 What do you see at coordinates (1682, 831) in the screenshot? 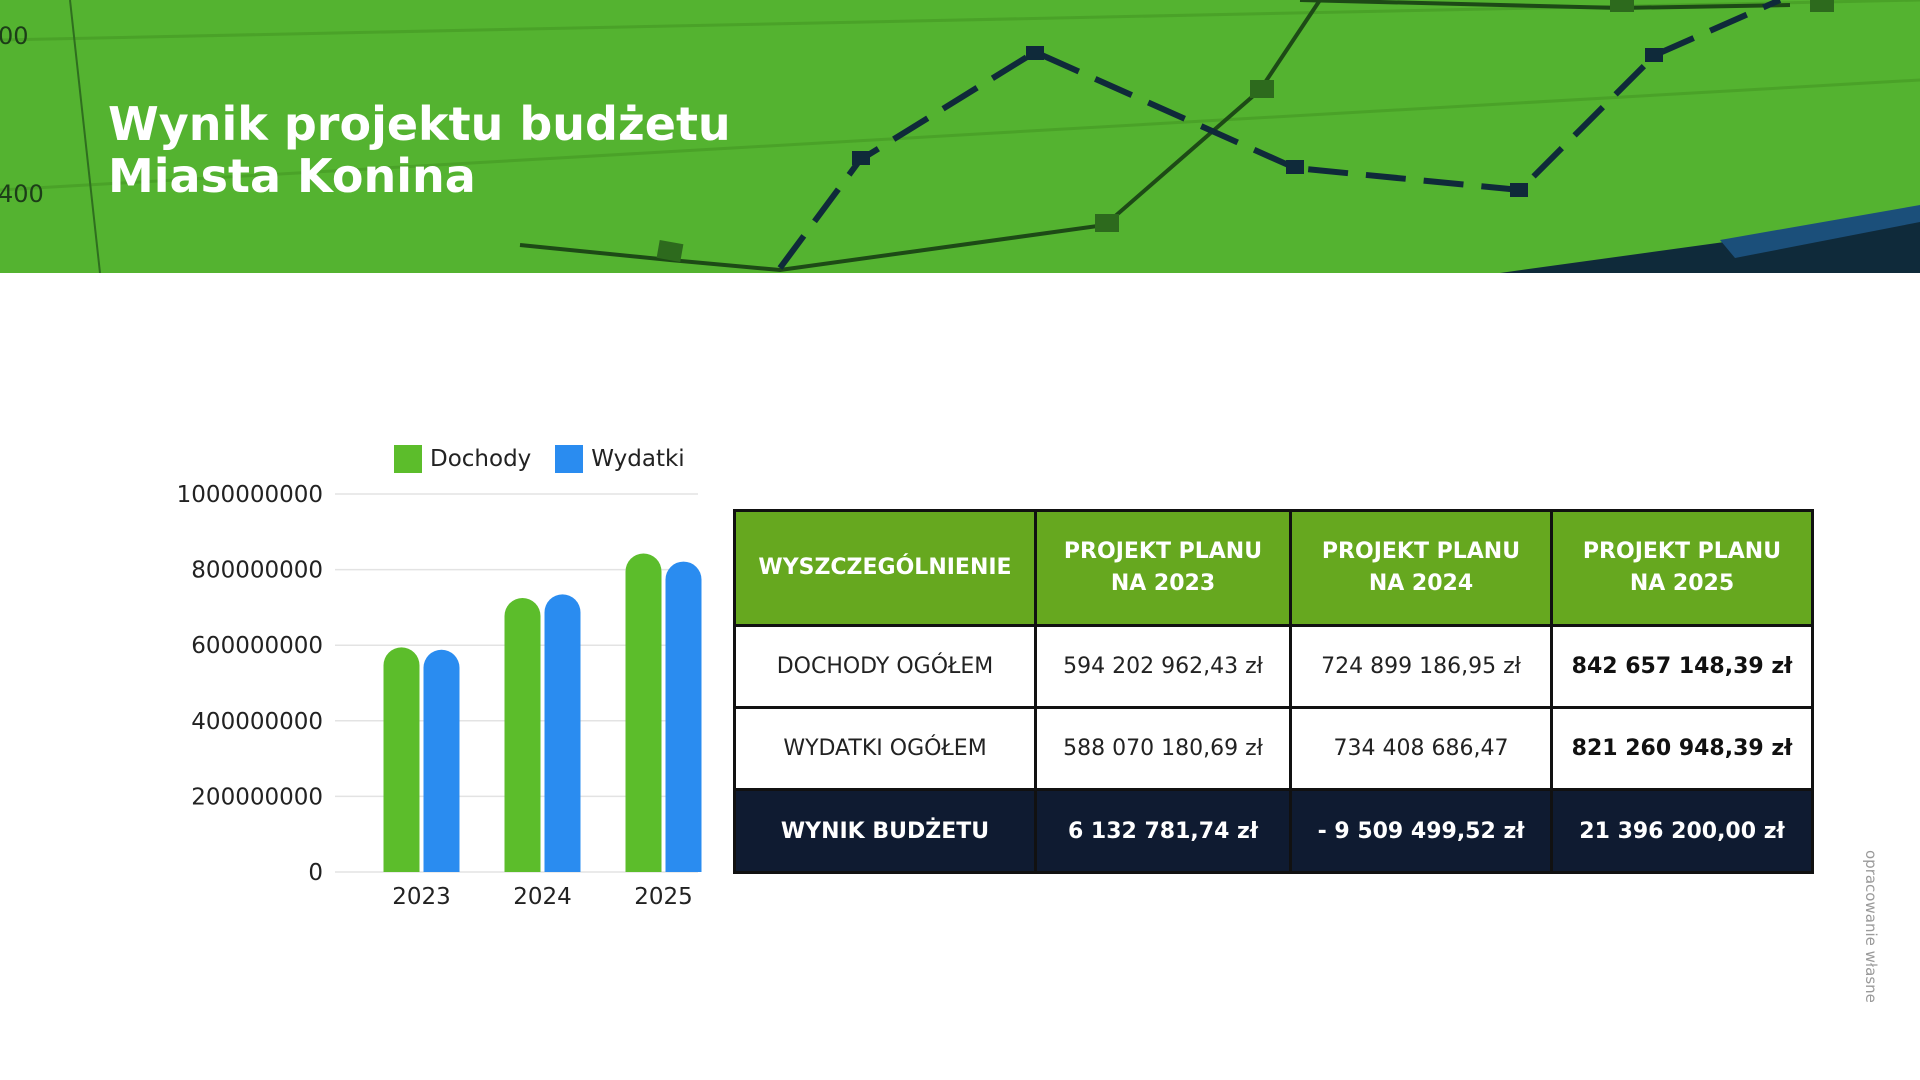
I see `table-cell: 21 396 200,00 zł` at bounding box center [1682, 831].